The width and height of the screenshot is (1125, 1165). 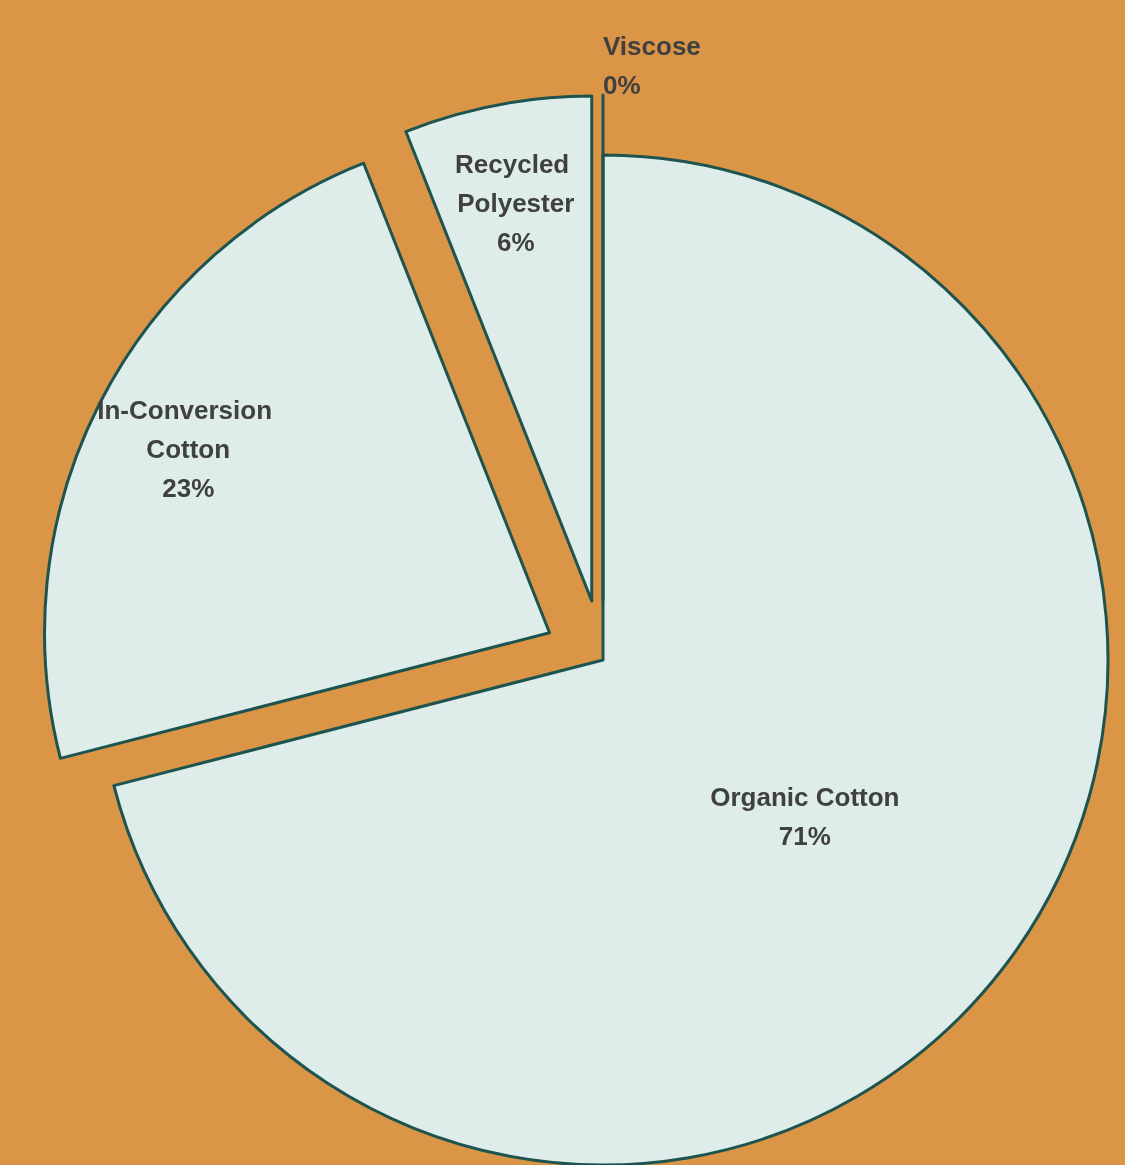 I want to click on slice-label: Recycled Polyester, so click(x=516, y=183).